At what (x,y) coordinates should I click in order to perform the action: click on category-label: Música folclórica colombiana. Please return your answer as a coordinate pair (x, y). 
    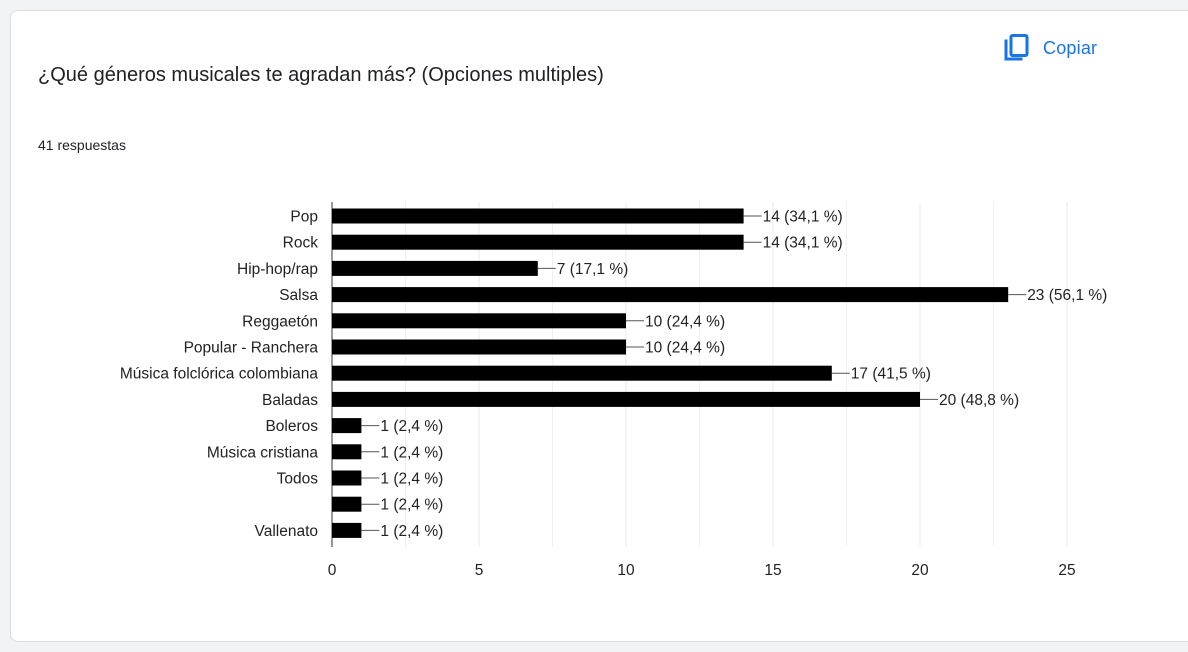
    Looking at the image, I should click on (219, 374).